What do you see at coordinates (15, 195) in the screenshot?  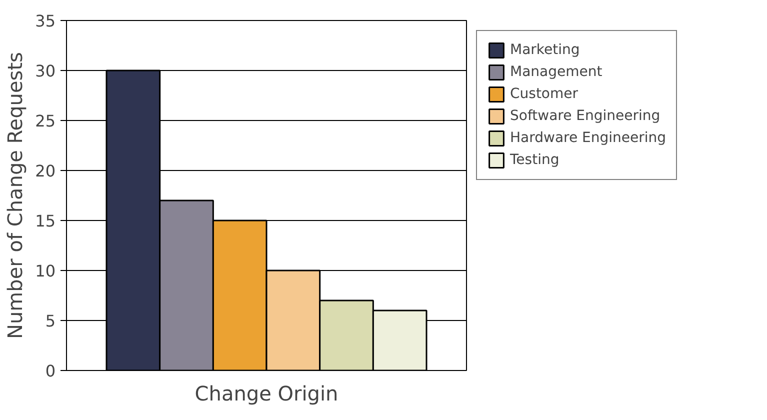 I see `y-axis-title: Number of Change Requests` at bounding box center [15, 195].